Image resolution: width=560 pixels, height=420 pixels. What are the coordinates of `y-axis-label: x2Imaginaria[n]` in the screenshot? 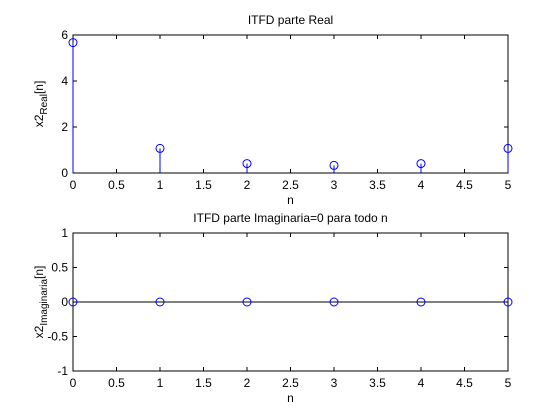 It's located at (41, 302).